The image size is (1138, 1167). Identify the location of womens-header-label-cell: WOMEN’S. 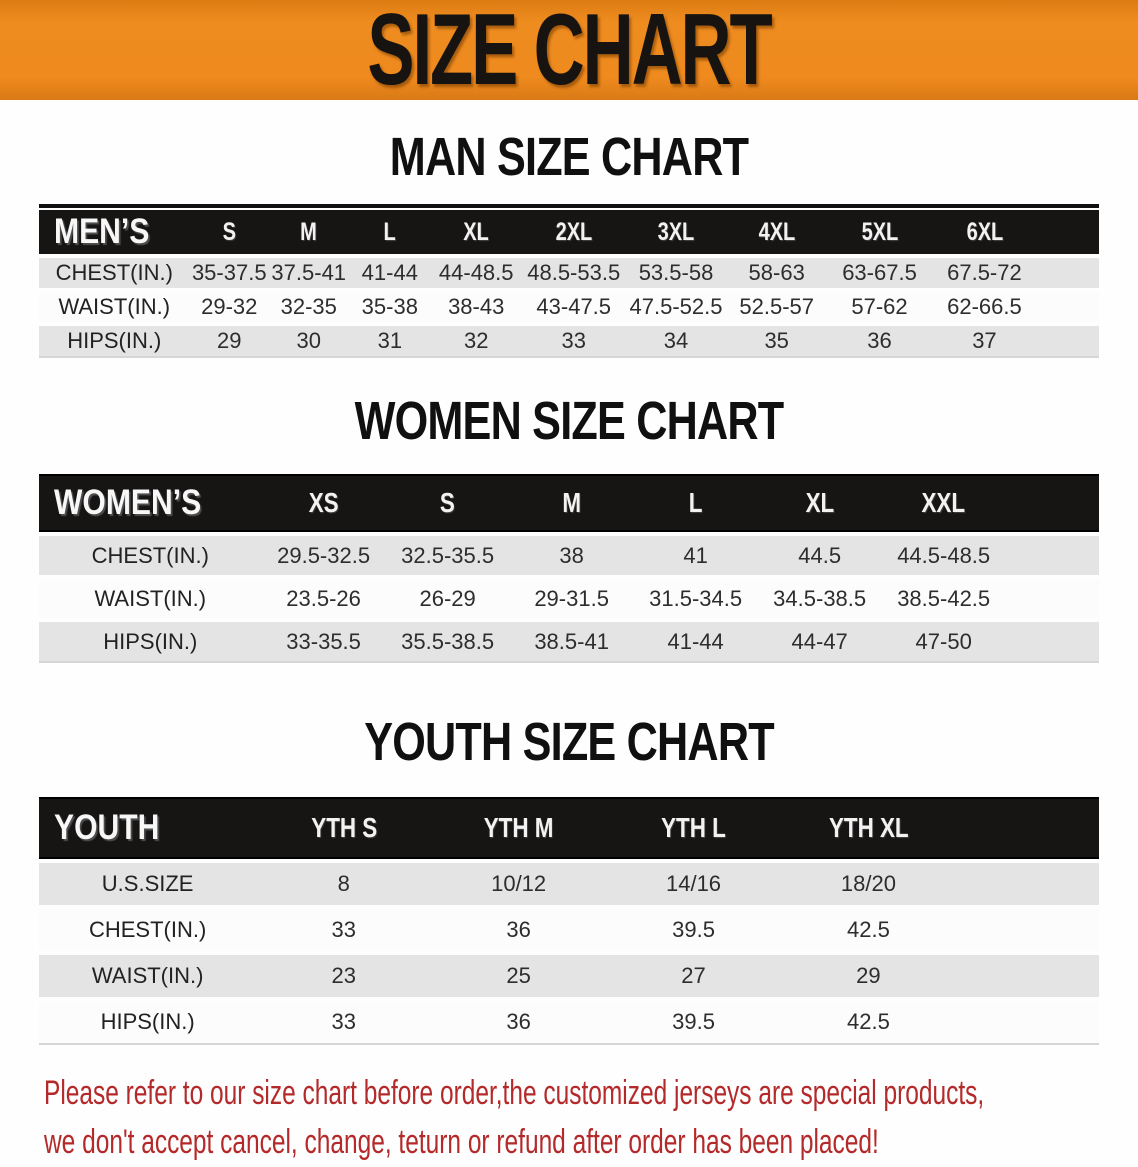
(150, 503).